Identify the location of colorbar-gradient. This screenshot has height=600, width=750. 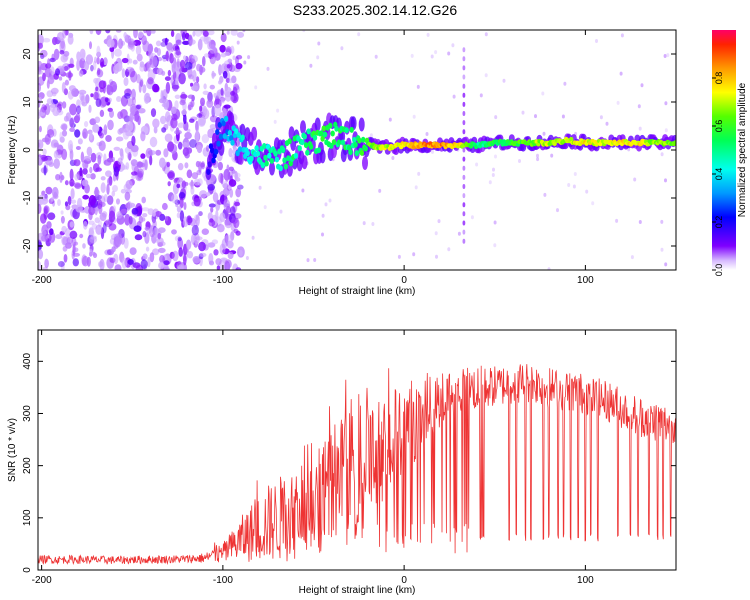
(724, 150).